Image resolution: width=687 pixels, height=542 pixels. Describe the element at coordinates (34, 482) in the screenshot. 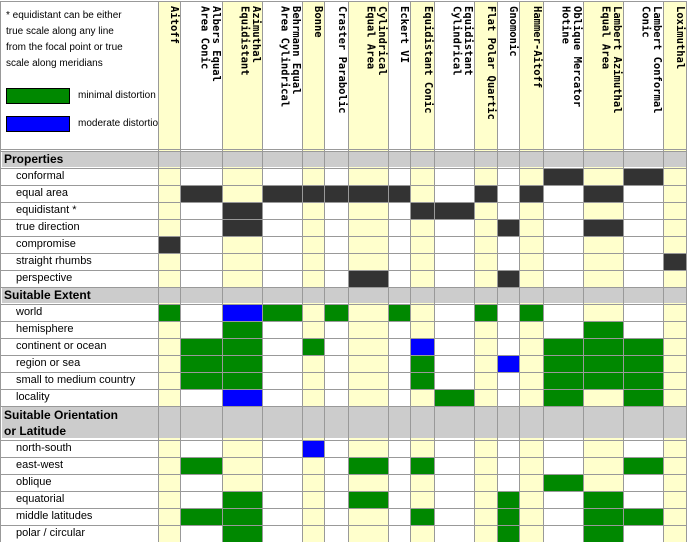

I see `row-label: oblique` at that location.